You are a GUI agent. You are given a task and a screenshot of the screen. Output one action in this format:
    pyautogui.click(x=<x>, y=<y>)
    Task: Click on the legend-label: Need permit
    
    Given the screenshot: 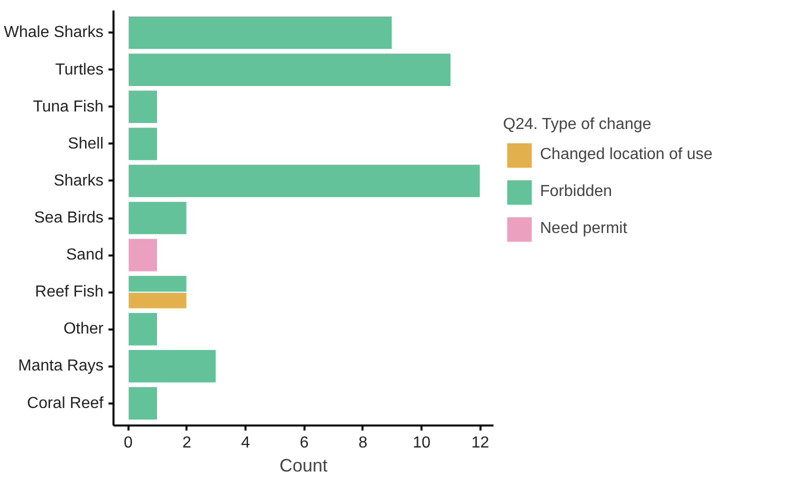 What is the action you would take?
    pyautogui.click(x=584, y=229)
    